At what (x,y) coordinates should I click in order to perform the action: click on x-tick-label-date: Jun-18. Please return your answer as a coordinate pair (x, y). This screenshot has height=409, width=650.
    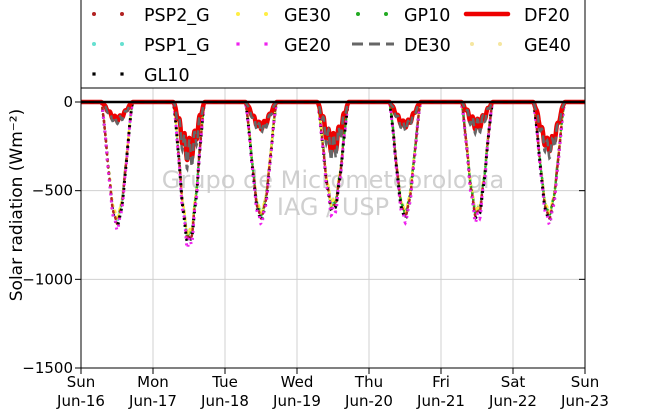
    Looking at the image, I should click on (224, 400).